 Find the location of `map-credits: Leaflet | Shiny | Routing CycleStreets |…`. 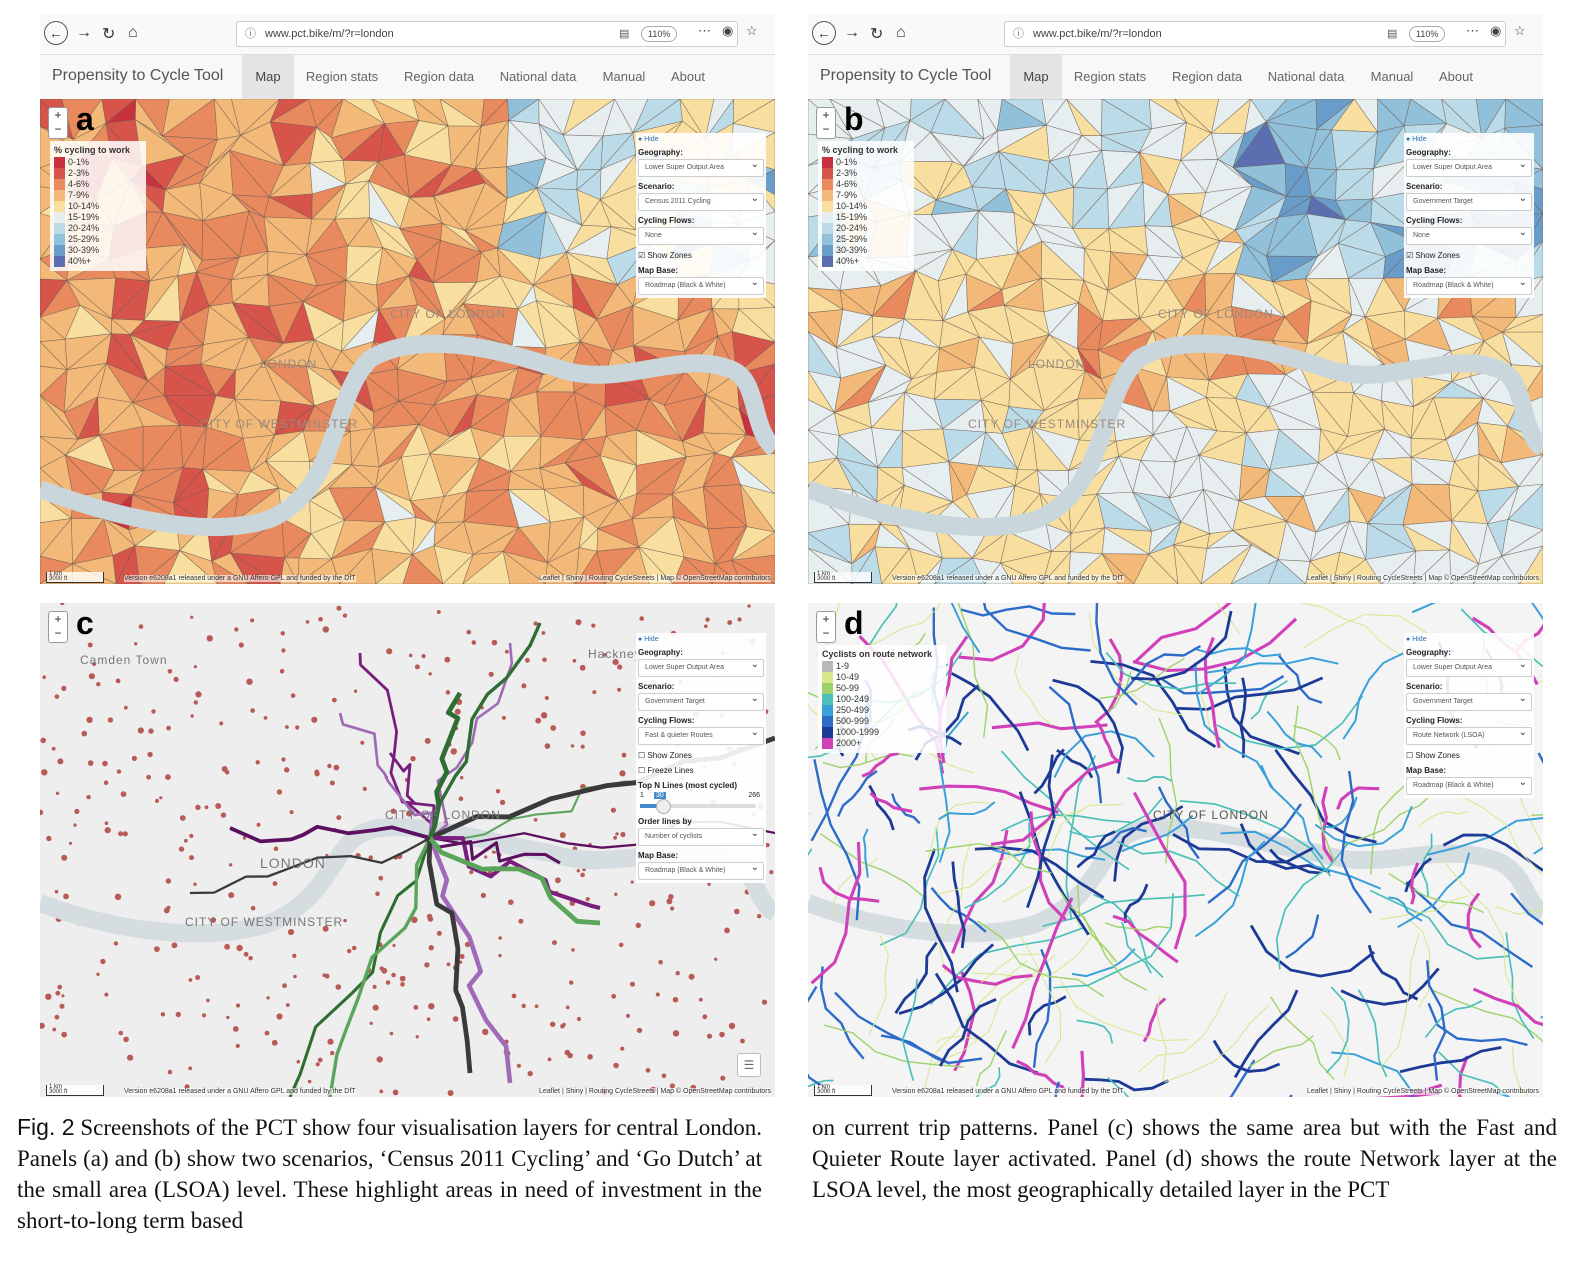

map-credits: Leaflet | Shiny | Routing CycleStreets |… is located at coordinates (1422, 578).